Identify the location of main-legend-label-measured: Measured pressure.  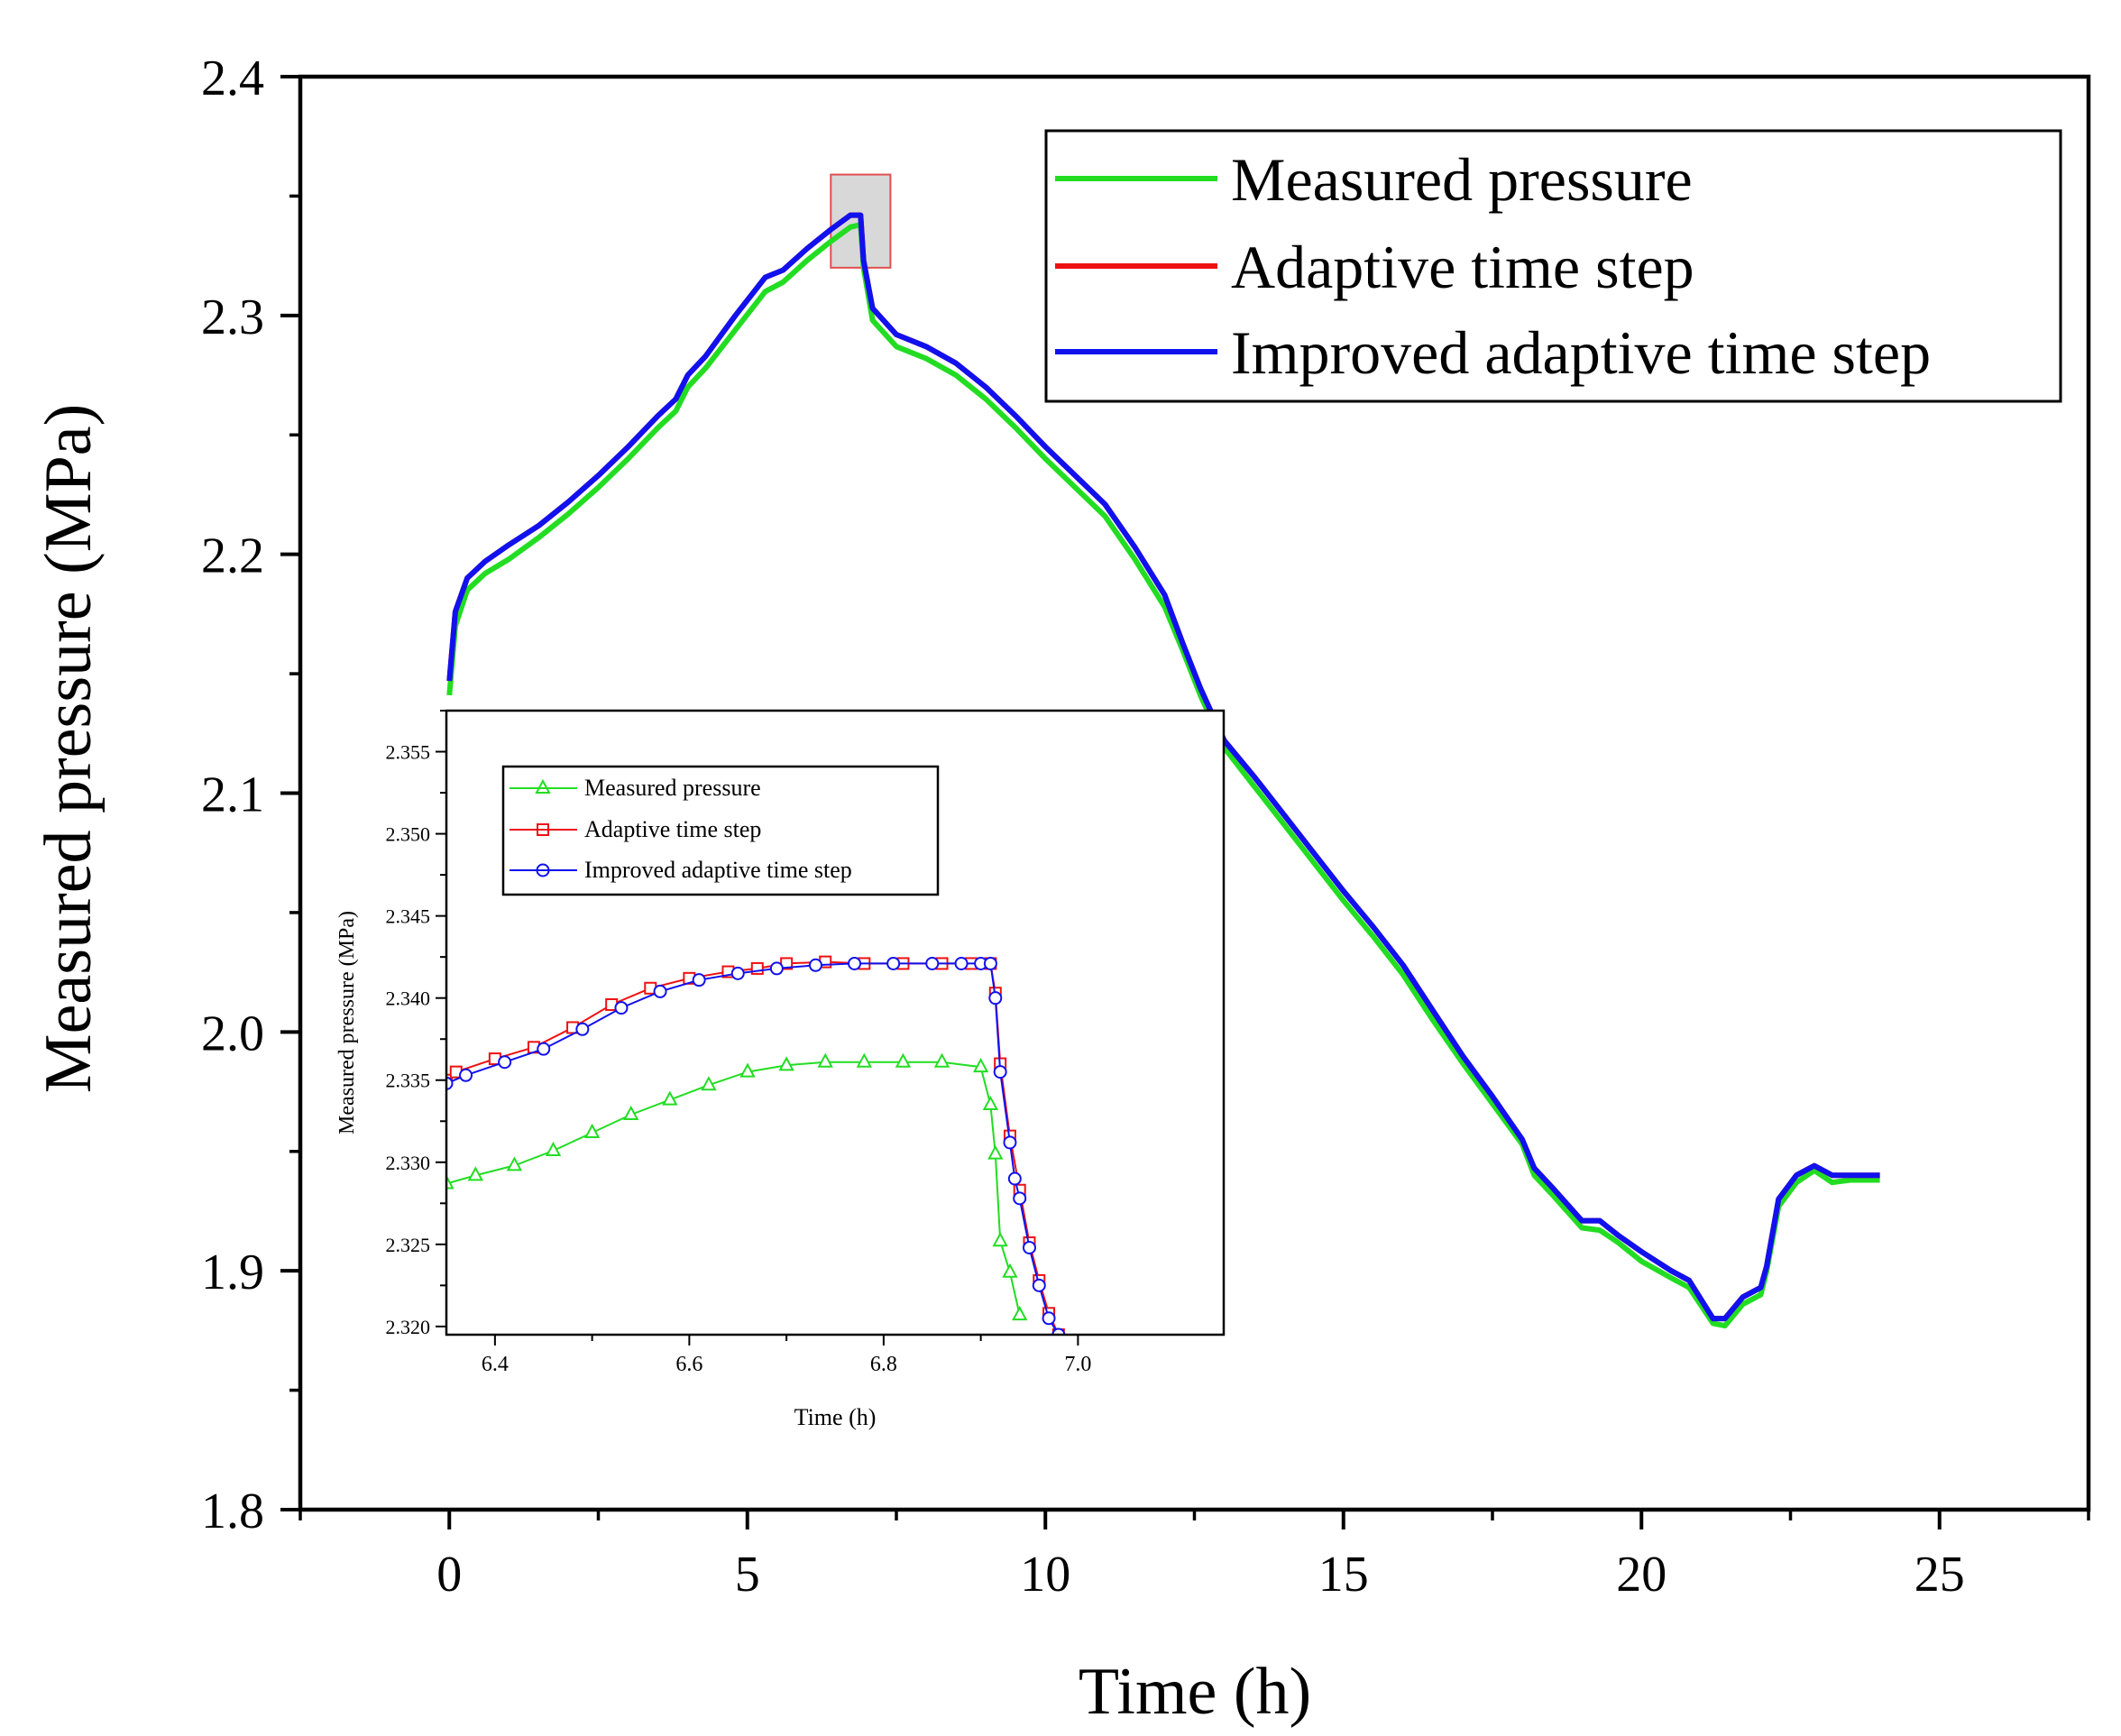
(1462, 179).